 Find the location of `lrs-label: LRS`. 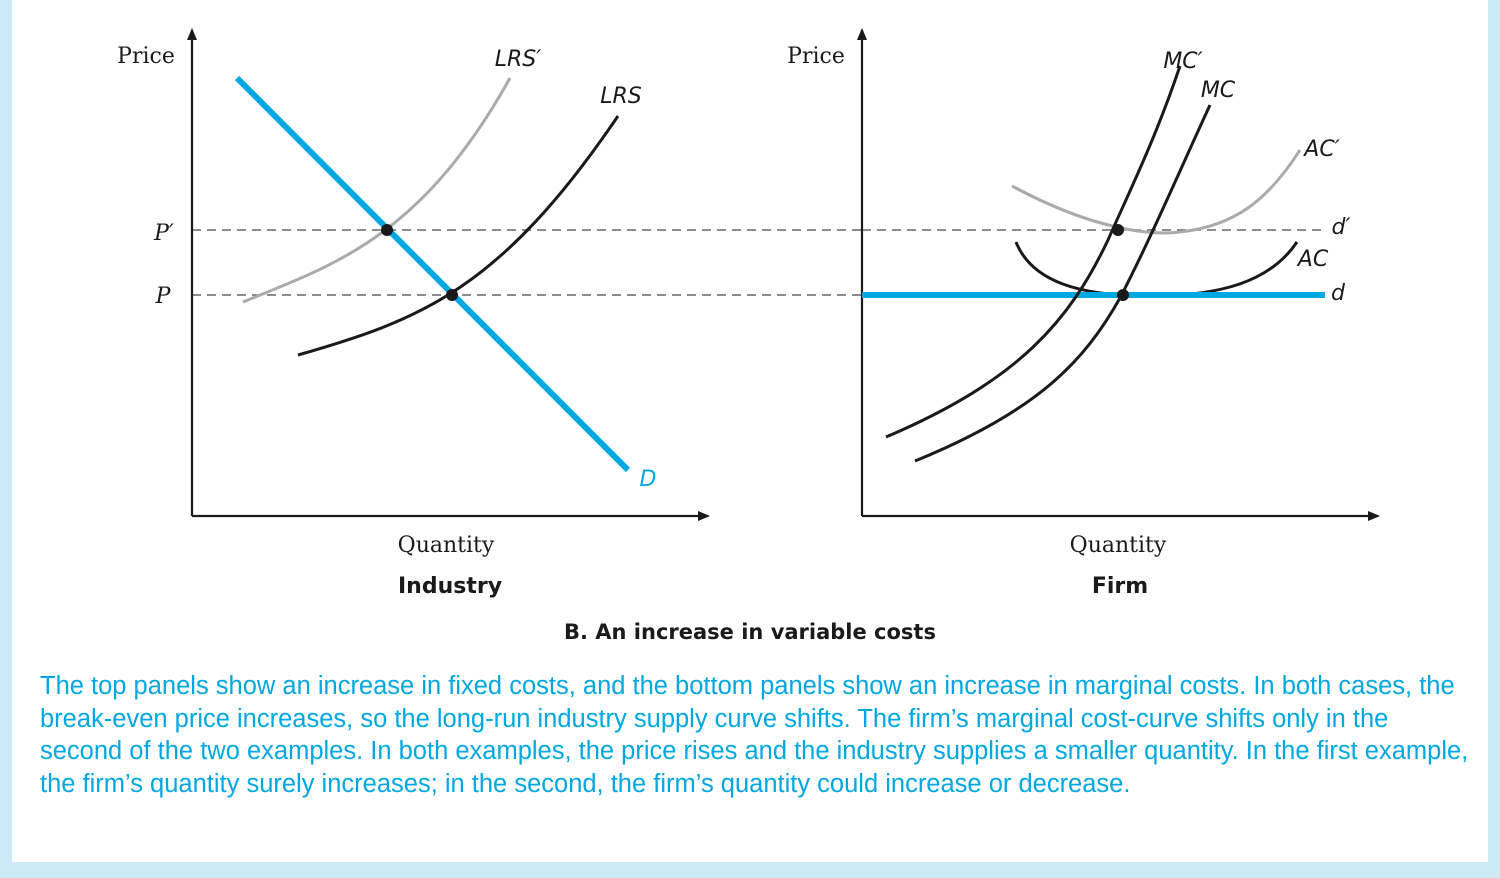

lrs-label: LRS is located at coordinates (621, 96).